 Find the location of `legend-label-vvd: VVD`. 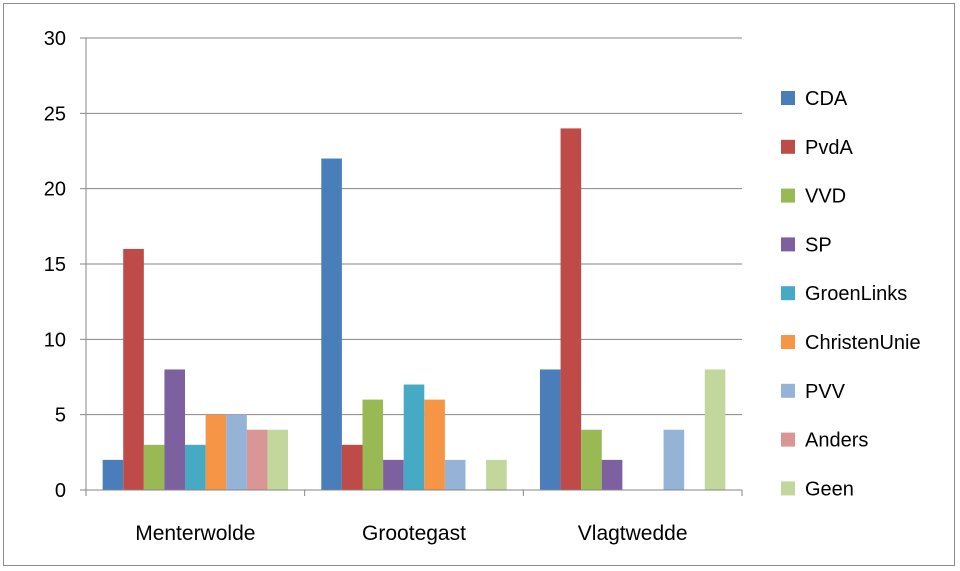

legend-label-vvd: VVD is located at coordinates (825, 197).